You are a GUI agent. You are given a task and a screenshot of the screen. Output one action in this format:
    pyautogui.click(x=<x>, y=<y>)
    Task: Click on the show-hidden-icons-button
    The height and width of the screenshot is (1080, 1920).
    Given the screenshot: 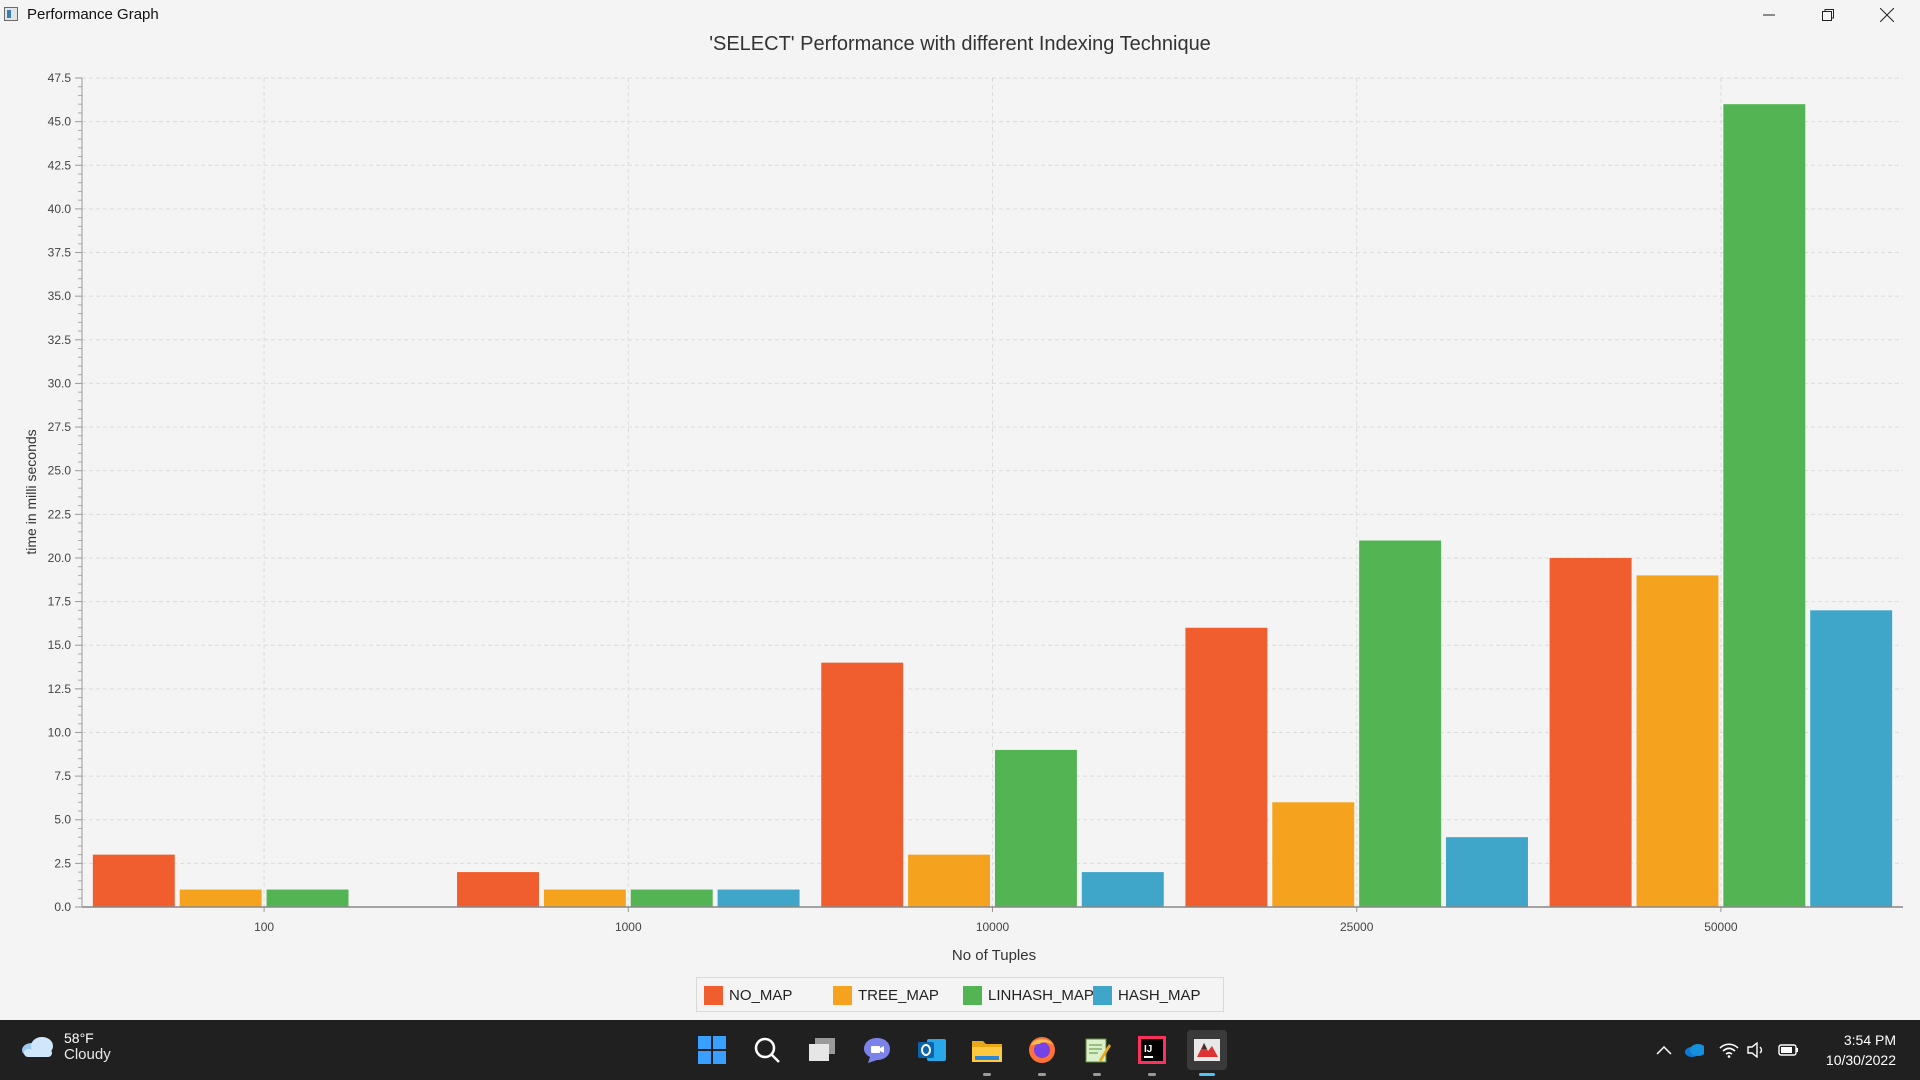 What is the action you would take?
    pyautogui.click(x=1664, y=1050)
    